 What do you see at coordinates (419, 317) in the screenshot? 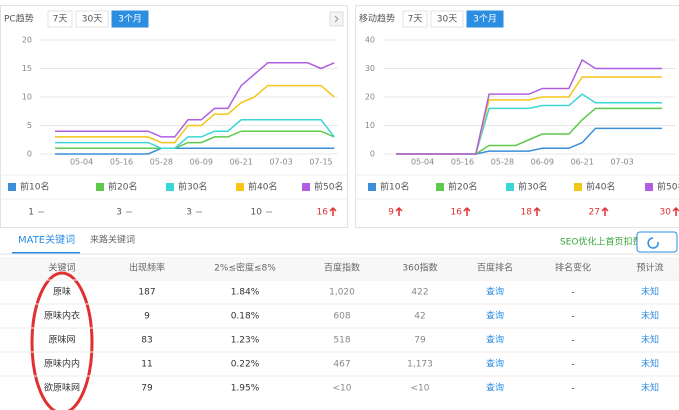
I see `table-cell: 42` at bounding box center [419, 317].